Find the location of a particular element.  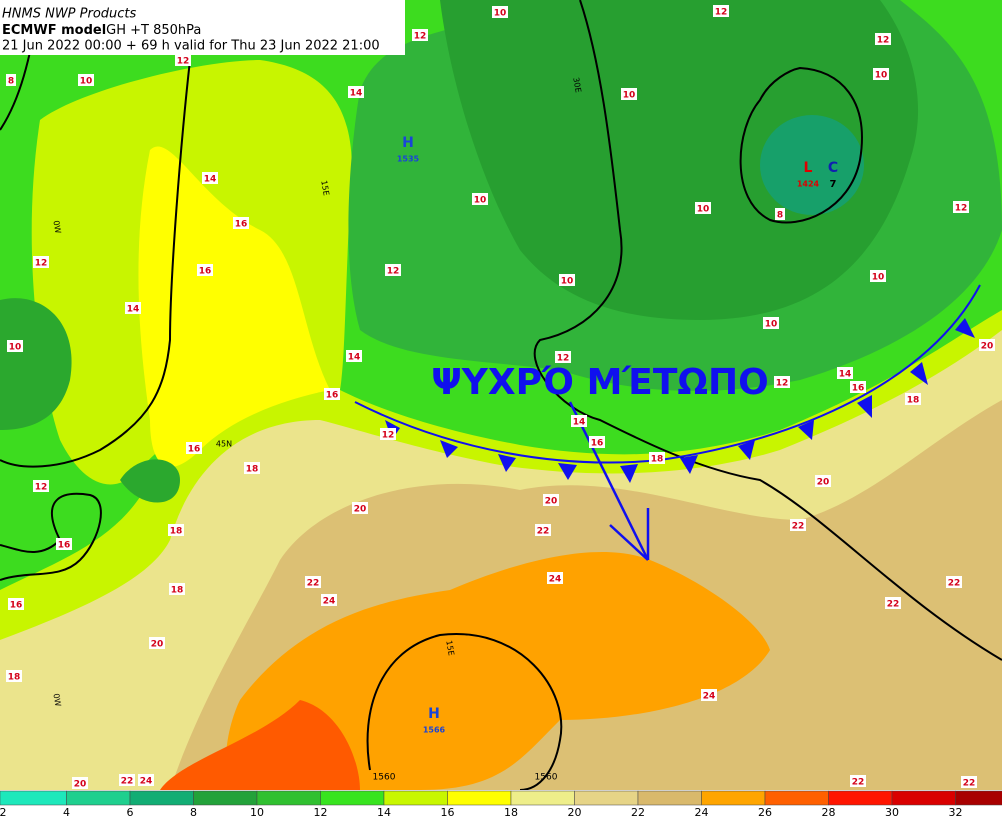

header-source: HNMS NWP Products is located at coordinates (69, 14).